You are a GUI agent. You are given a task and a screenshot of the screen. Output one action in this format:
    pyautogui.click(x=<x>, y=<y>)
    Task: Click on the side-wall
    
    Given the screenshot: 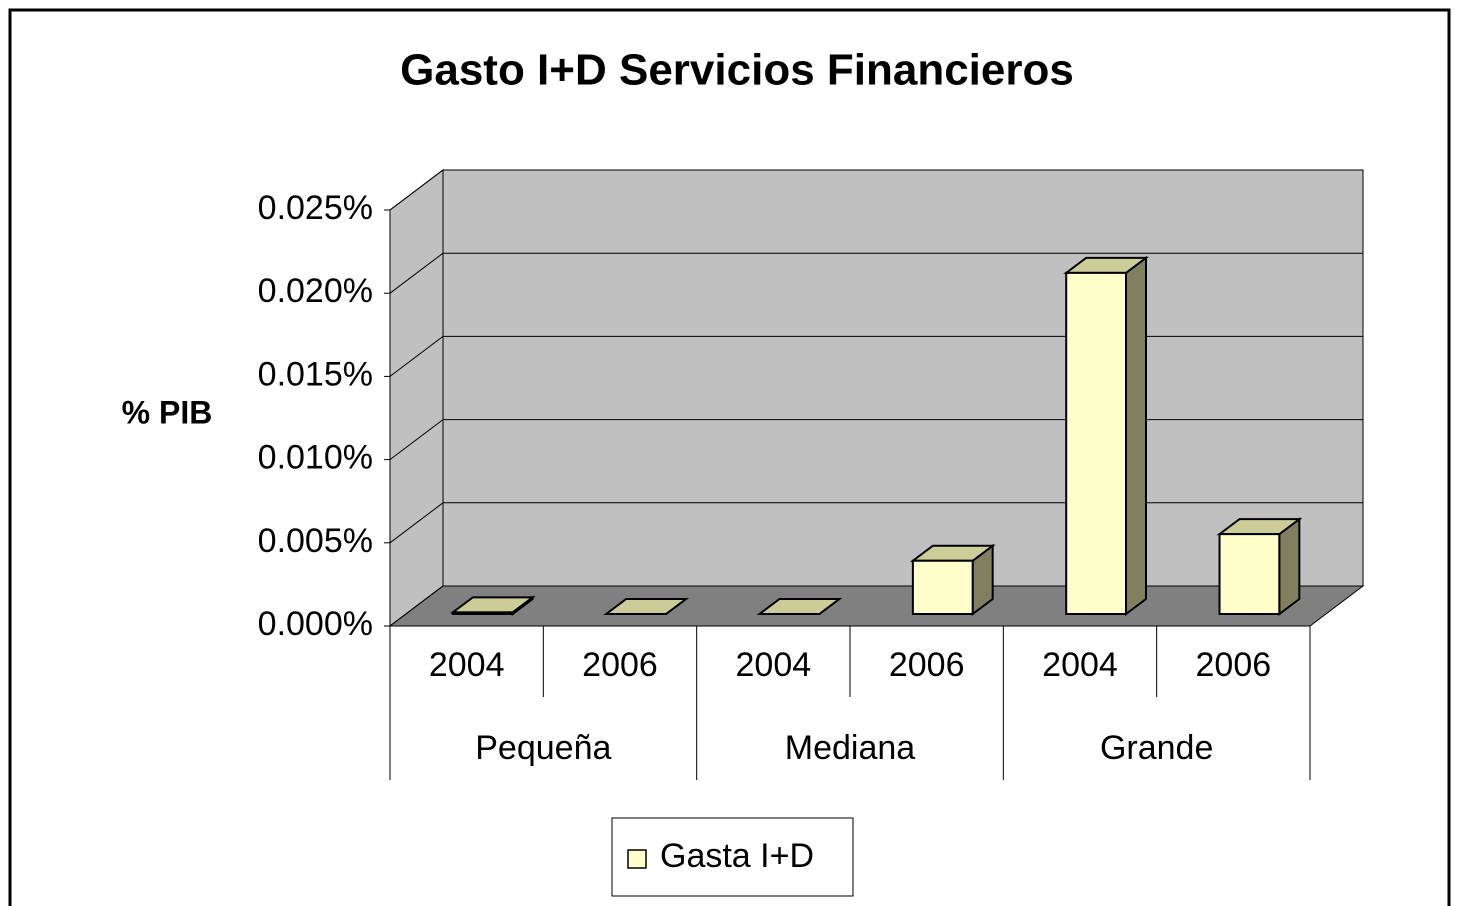 What is the action you would take?
    pyautogui.click(x=416, y=398)
    